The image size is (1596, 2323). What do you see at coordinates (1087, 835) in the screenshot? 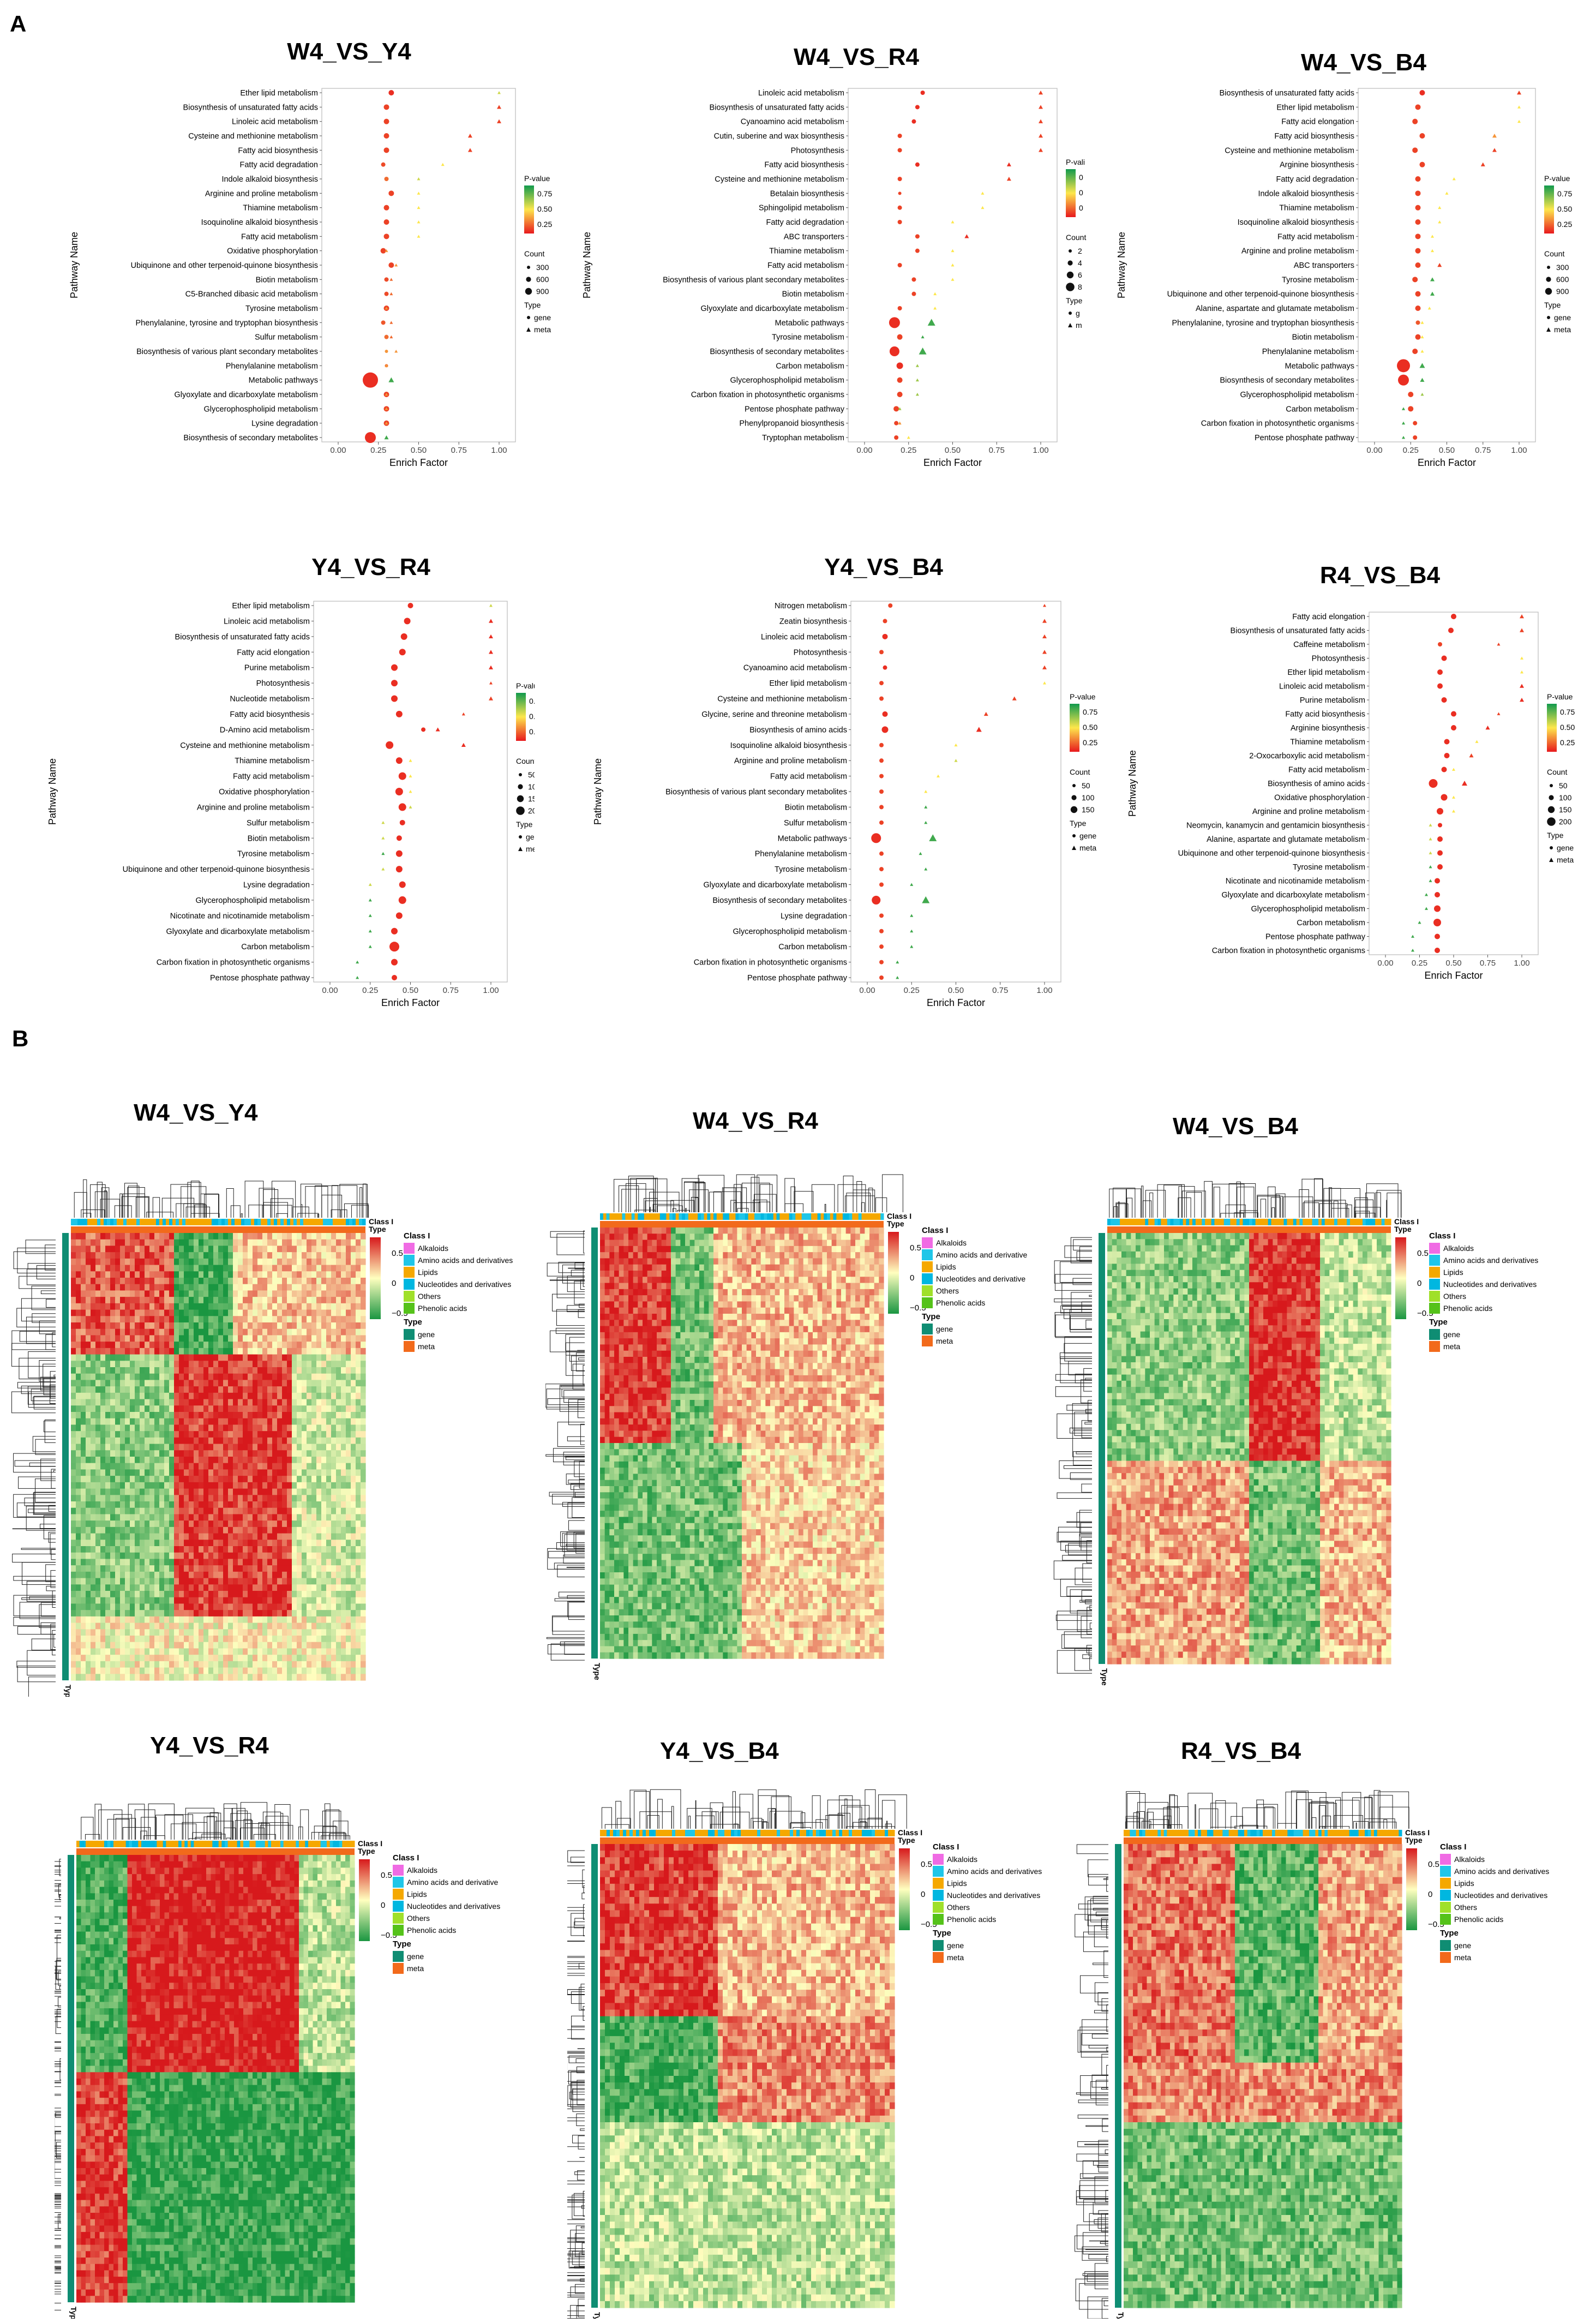
I see `type-gene-label: gene` at bounding box center [1087, 835].